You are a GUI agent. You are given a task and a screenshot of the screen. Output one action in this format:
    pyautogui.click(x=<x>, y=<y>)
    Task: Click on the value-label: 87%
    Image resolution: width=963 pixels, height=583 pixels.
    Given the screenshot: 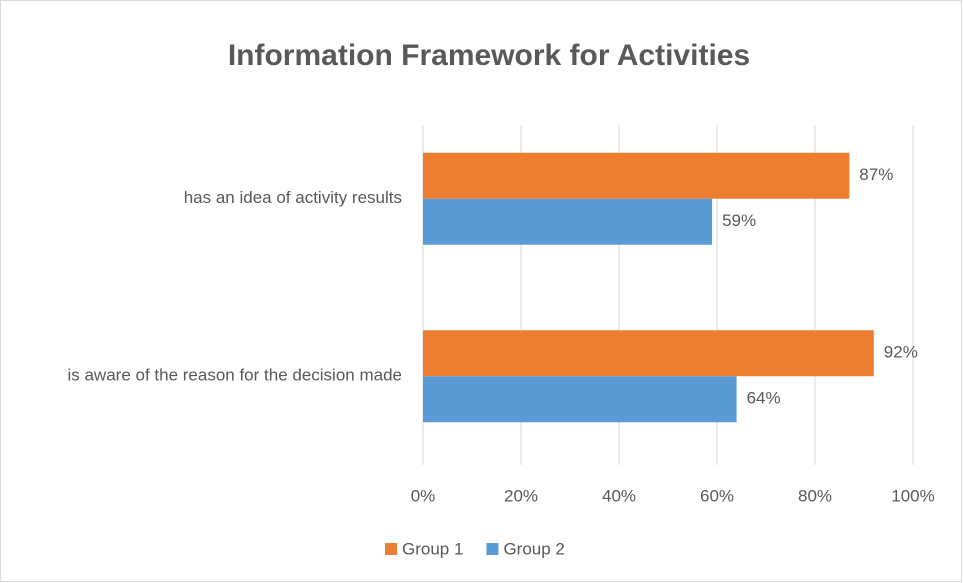 What is the action you would take?
    pyautogui.click(x=876, y=174)
    